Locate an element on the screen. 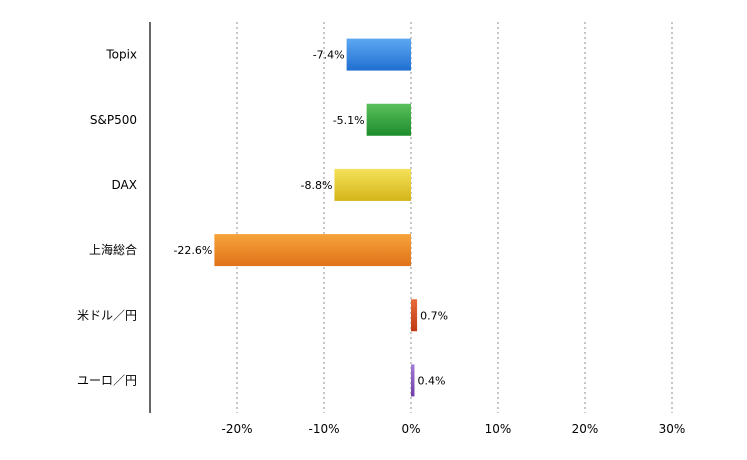 The width and height of the screenshot is (747, 460). category-label: 上海総合 is located at coordinates (113, 249).